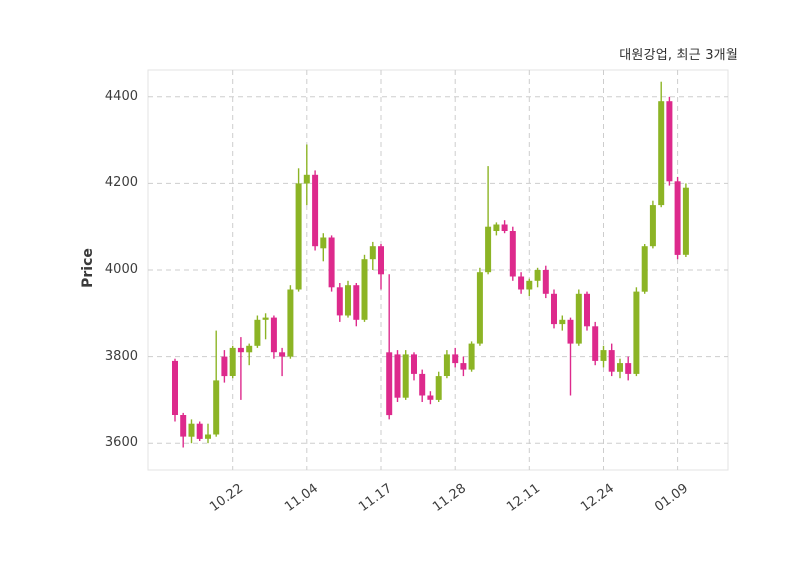 This screenshot has height=575, width=800. What do you see at coordinates (121, 96) in the screenshot?
I see `y-tick-label: 4400` at bounding box center [121, 96].